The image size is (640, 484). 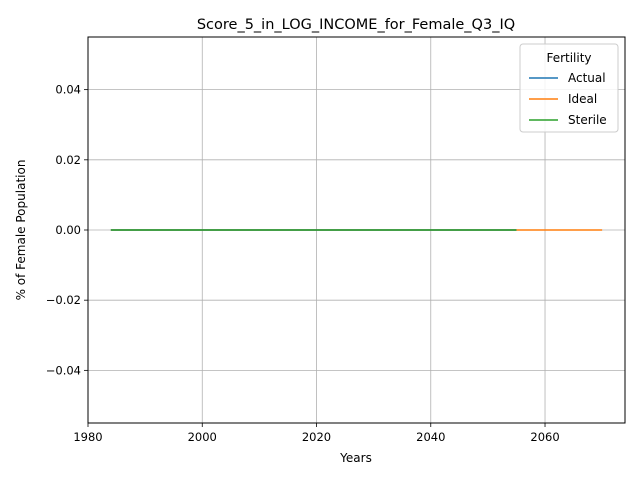 What do you see at coordinates (430, 437) in the screenshot?
I see `x-tick-label: 2040` at bounding box center [430, 437].